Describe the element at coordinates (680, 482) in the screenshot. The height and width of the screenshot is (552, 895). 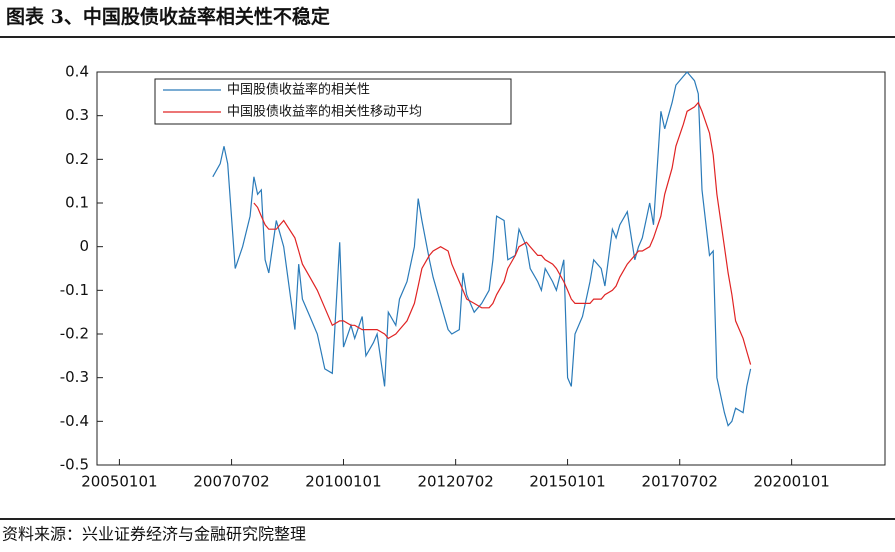
I see `x-tick-label: 20170702` at that location.